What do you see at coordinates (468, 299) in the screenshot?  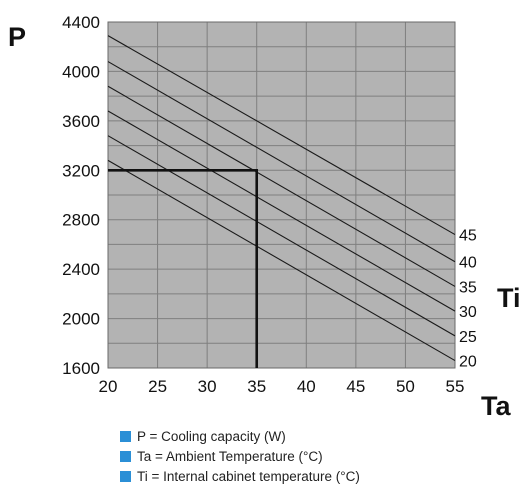 I see `series-labels: 20 25 30 35 40 45` at bounding box center [468, 299].